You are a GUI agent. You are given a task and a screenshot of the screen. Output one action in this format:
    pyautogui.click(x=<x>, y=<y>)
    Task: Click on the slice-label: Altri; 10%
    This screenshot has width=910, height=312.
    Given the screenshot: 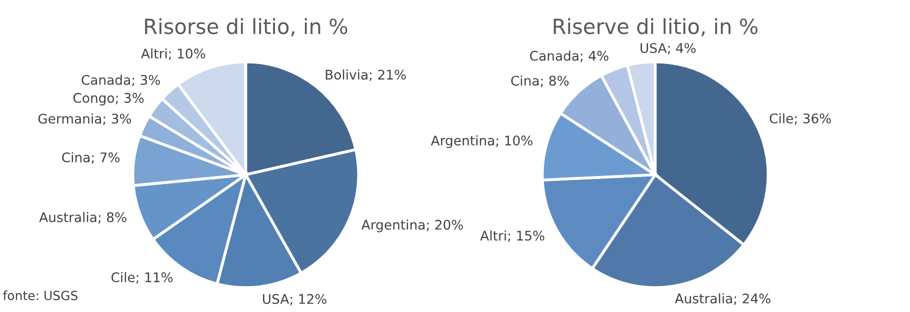 What is the action you would take?
    pyautogui.click(x=173, y=54)
    